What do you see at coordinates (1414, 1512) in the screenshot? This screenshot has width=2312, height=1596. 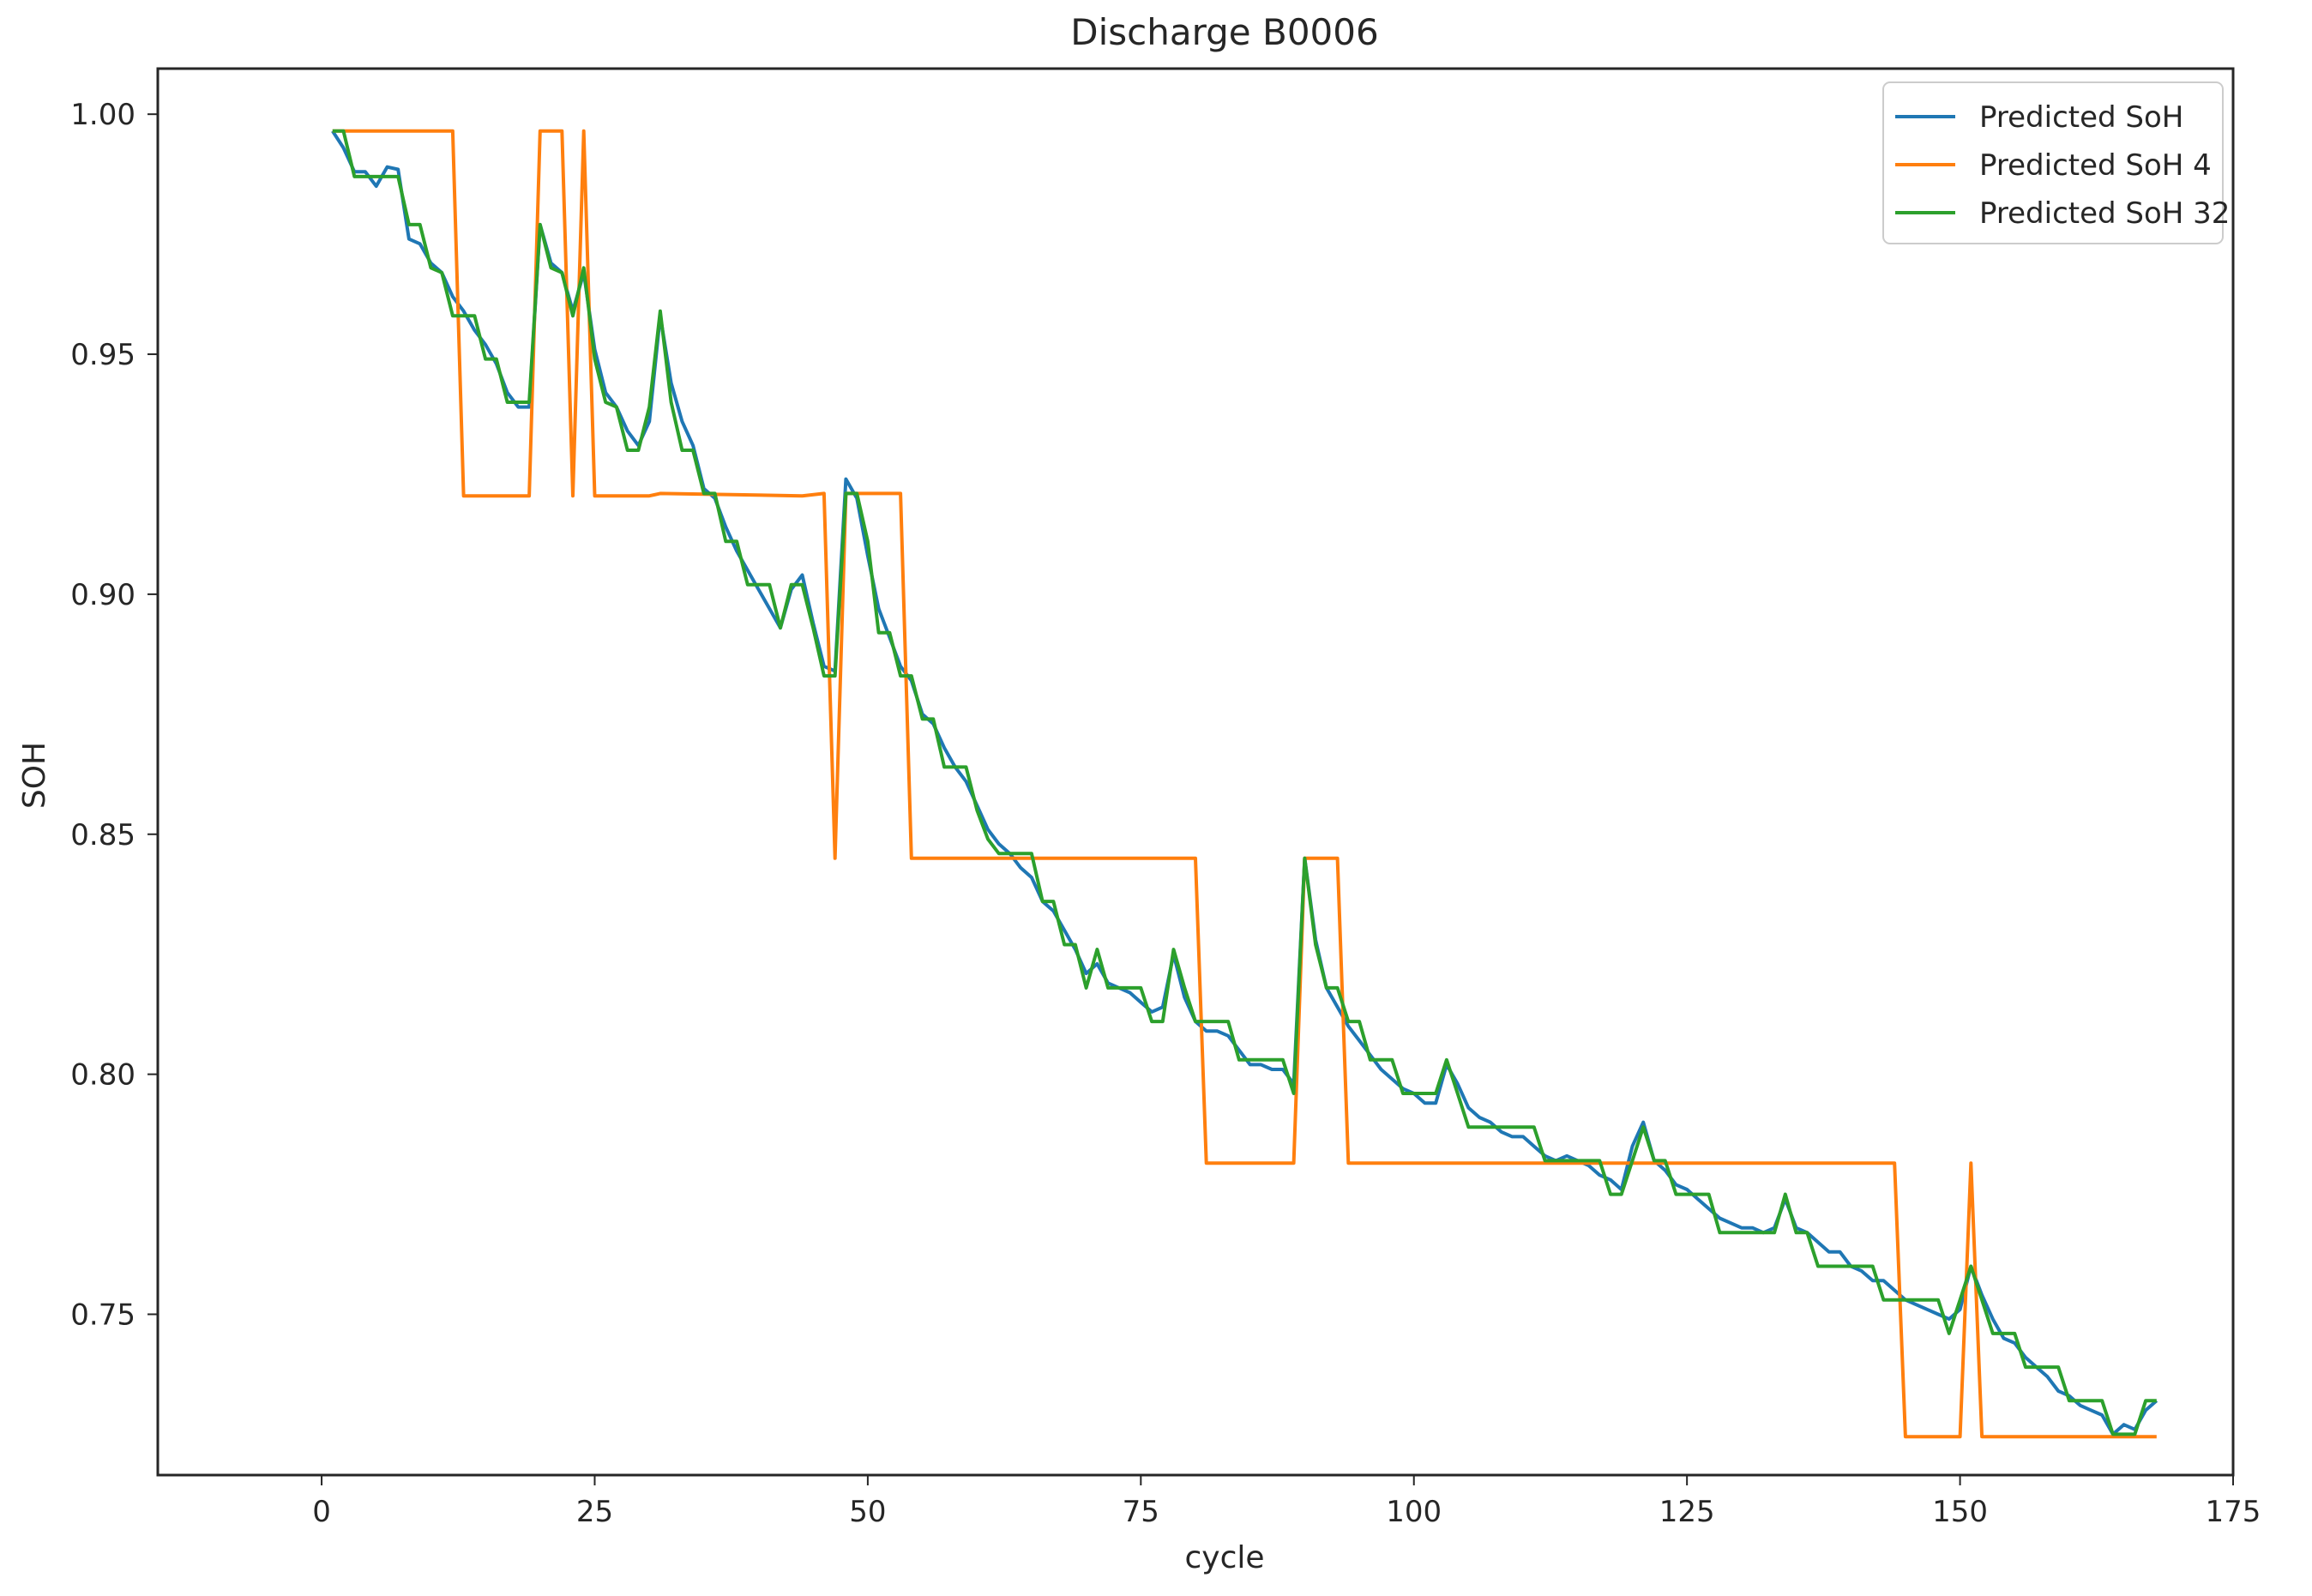 I see `x-tick-label: 100` at bounding box center [1414, 1512].